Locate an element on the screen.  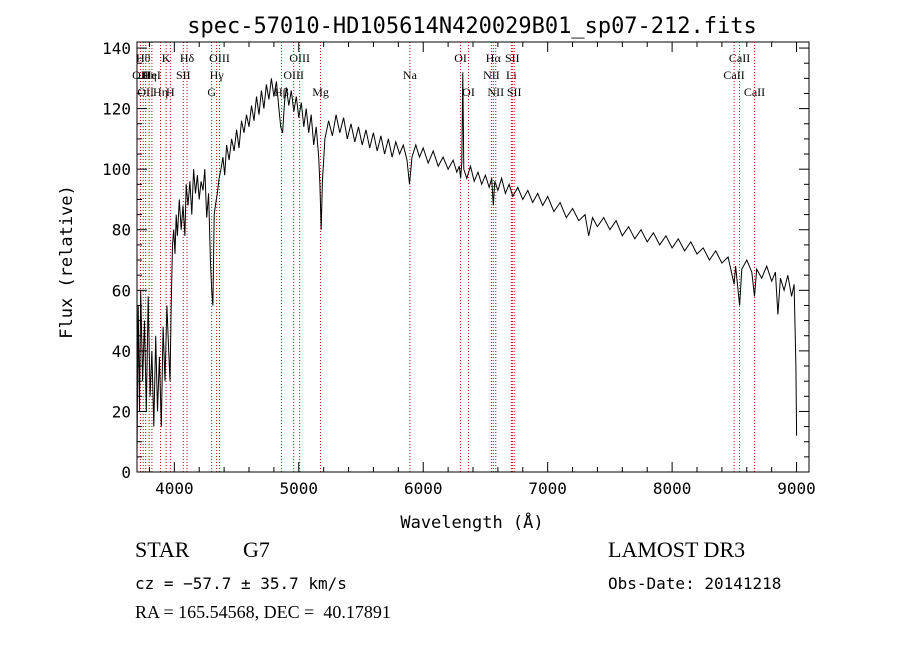
coordinates: RA = 165.54568, DEC = 40.17891 is located at coordinates (263, 612).